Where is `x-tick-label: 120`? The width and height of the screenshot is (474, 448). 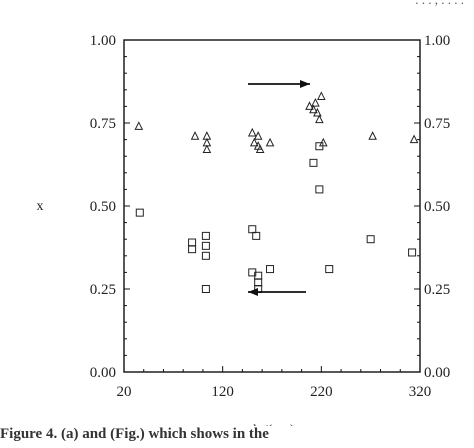 x-tick-label: 120 is located at coordinates (222, 392).